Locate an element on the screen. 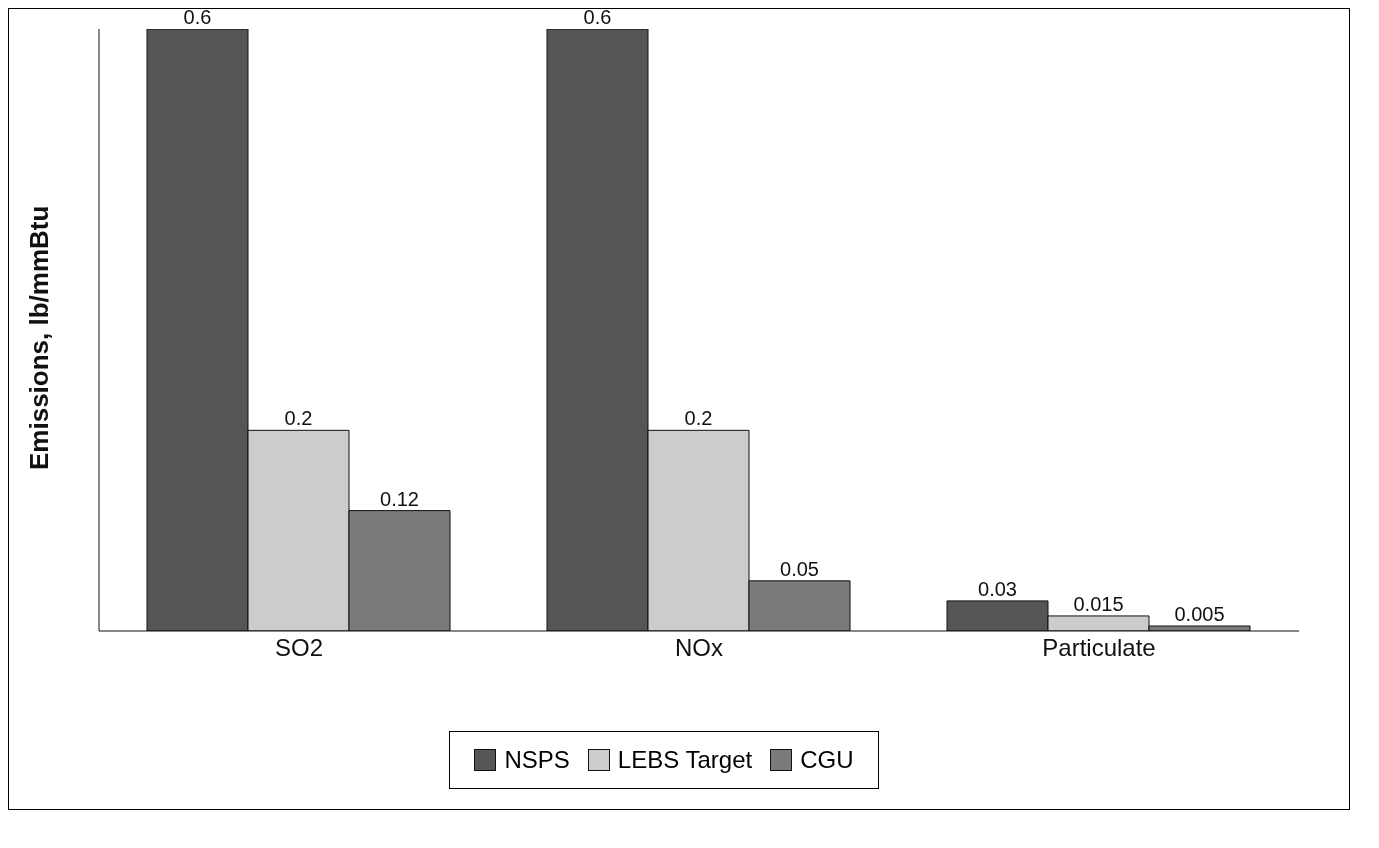  legend-label: CGU is located at coordinates (826, 760).